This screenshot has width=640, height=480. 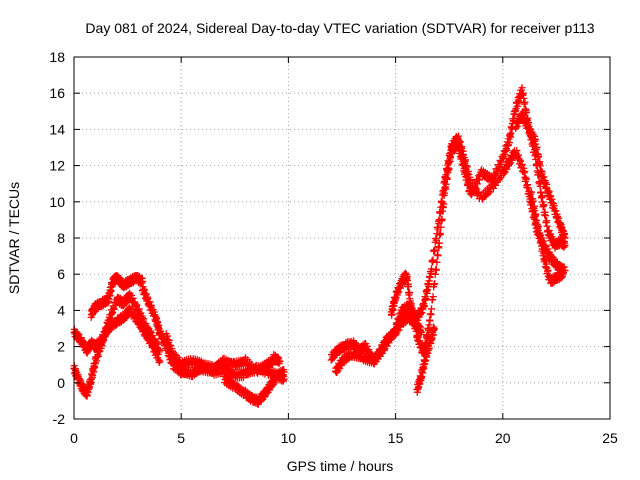 What do you see at coordinates (396, 438) in the screenshot?
I see `x-tick-label: 15` at bounding box center [396, 438].